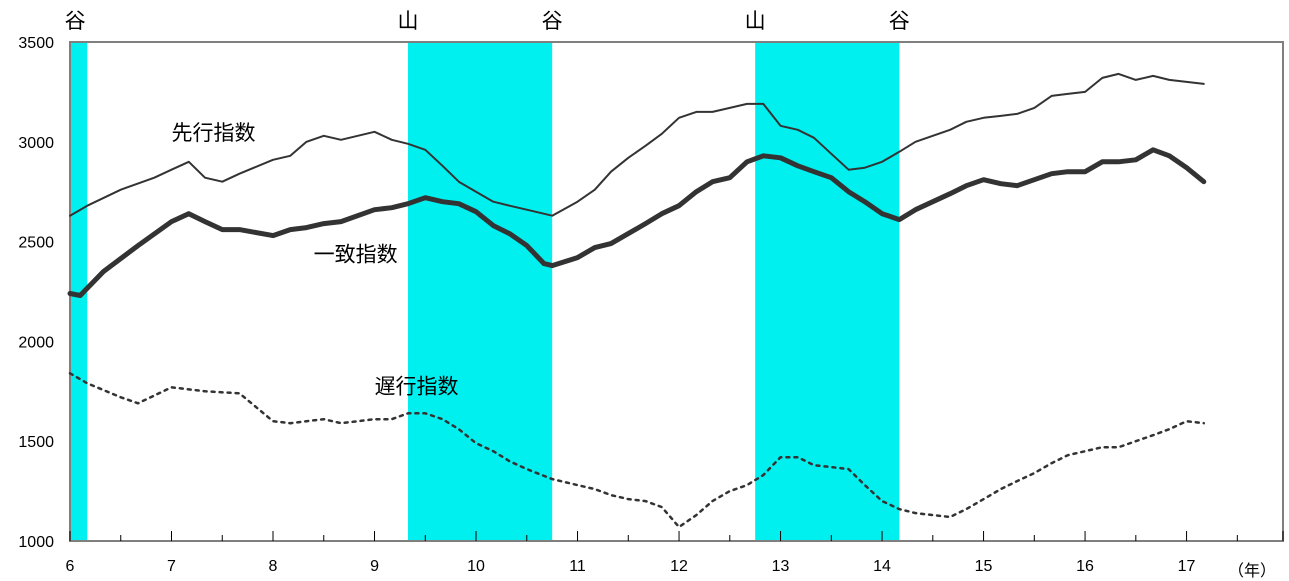  What do you see at coordinates (1187, 566) in the screenshot?
I see `x-tick-label: 17` at bounding box center [1187, 566].